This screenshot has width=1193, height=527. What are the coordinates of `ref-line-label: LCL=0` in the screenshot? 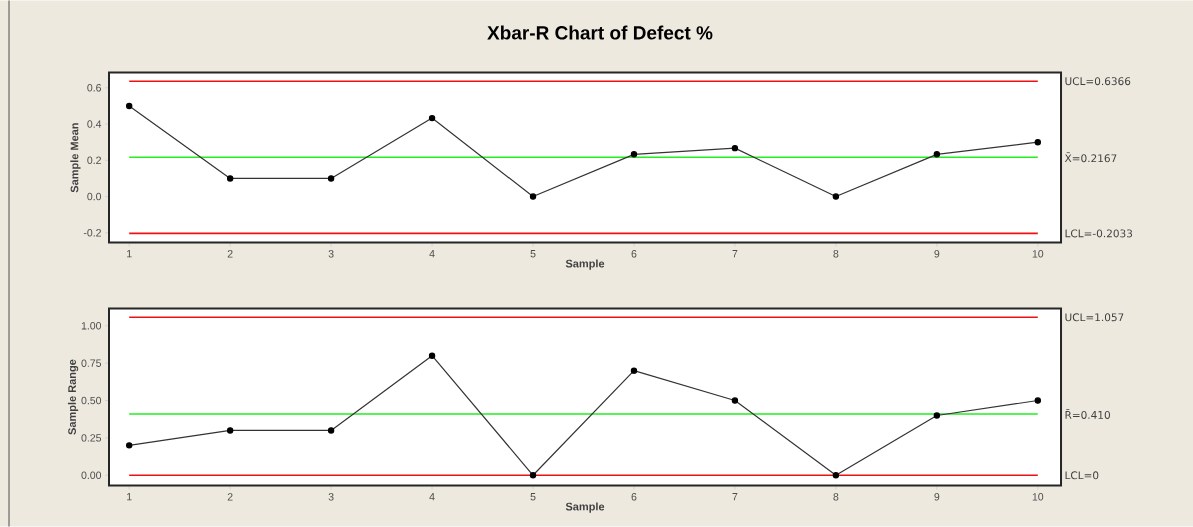 It's located at (1082, 475).